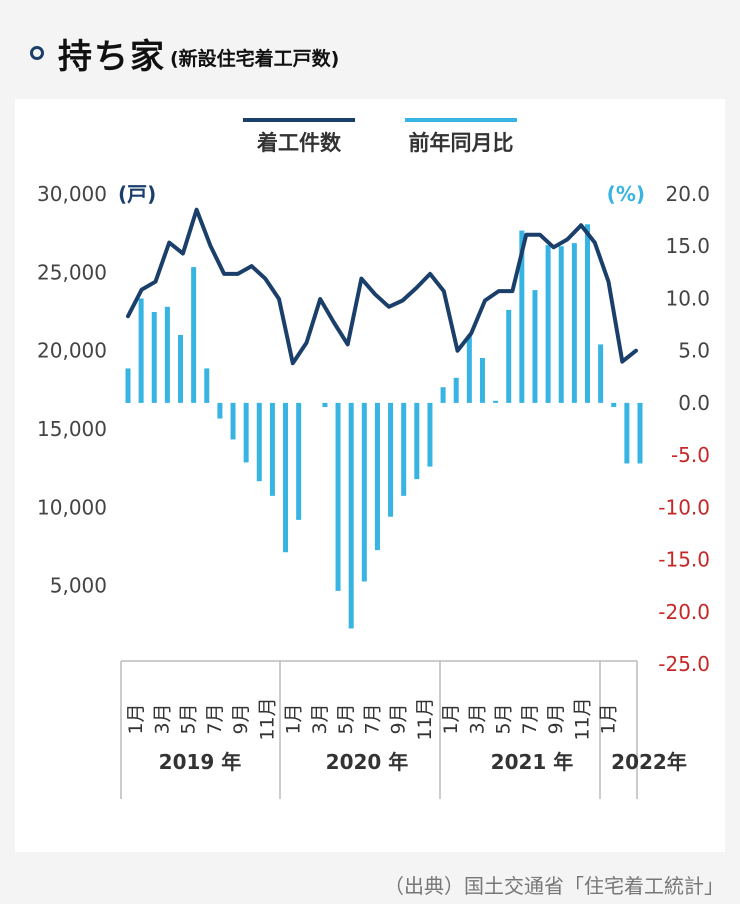 The image size is (740, 904). I want to click on right-tick-label: -15.0, so click(684, 560).